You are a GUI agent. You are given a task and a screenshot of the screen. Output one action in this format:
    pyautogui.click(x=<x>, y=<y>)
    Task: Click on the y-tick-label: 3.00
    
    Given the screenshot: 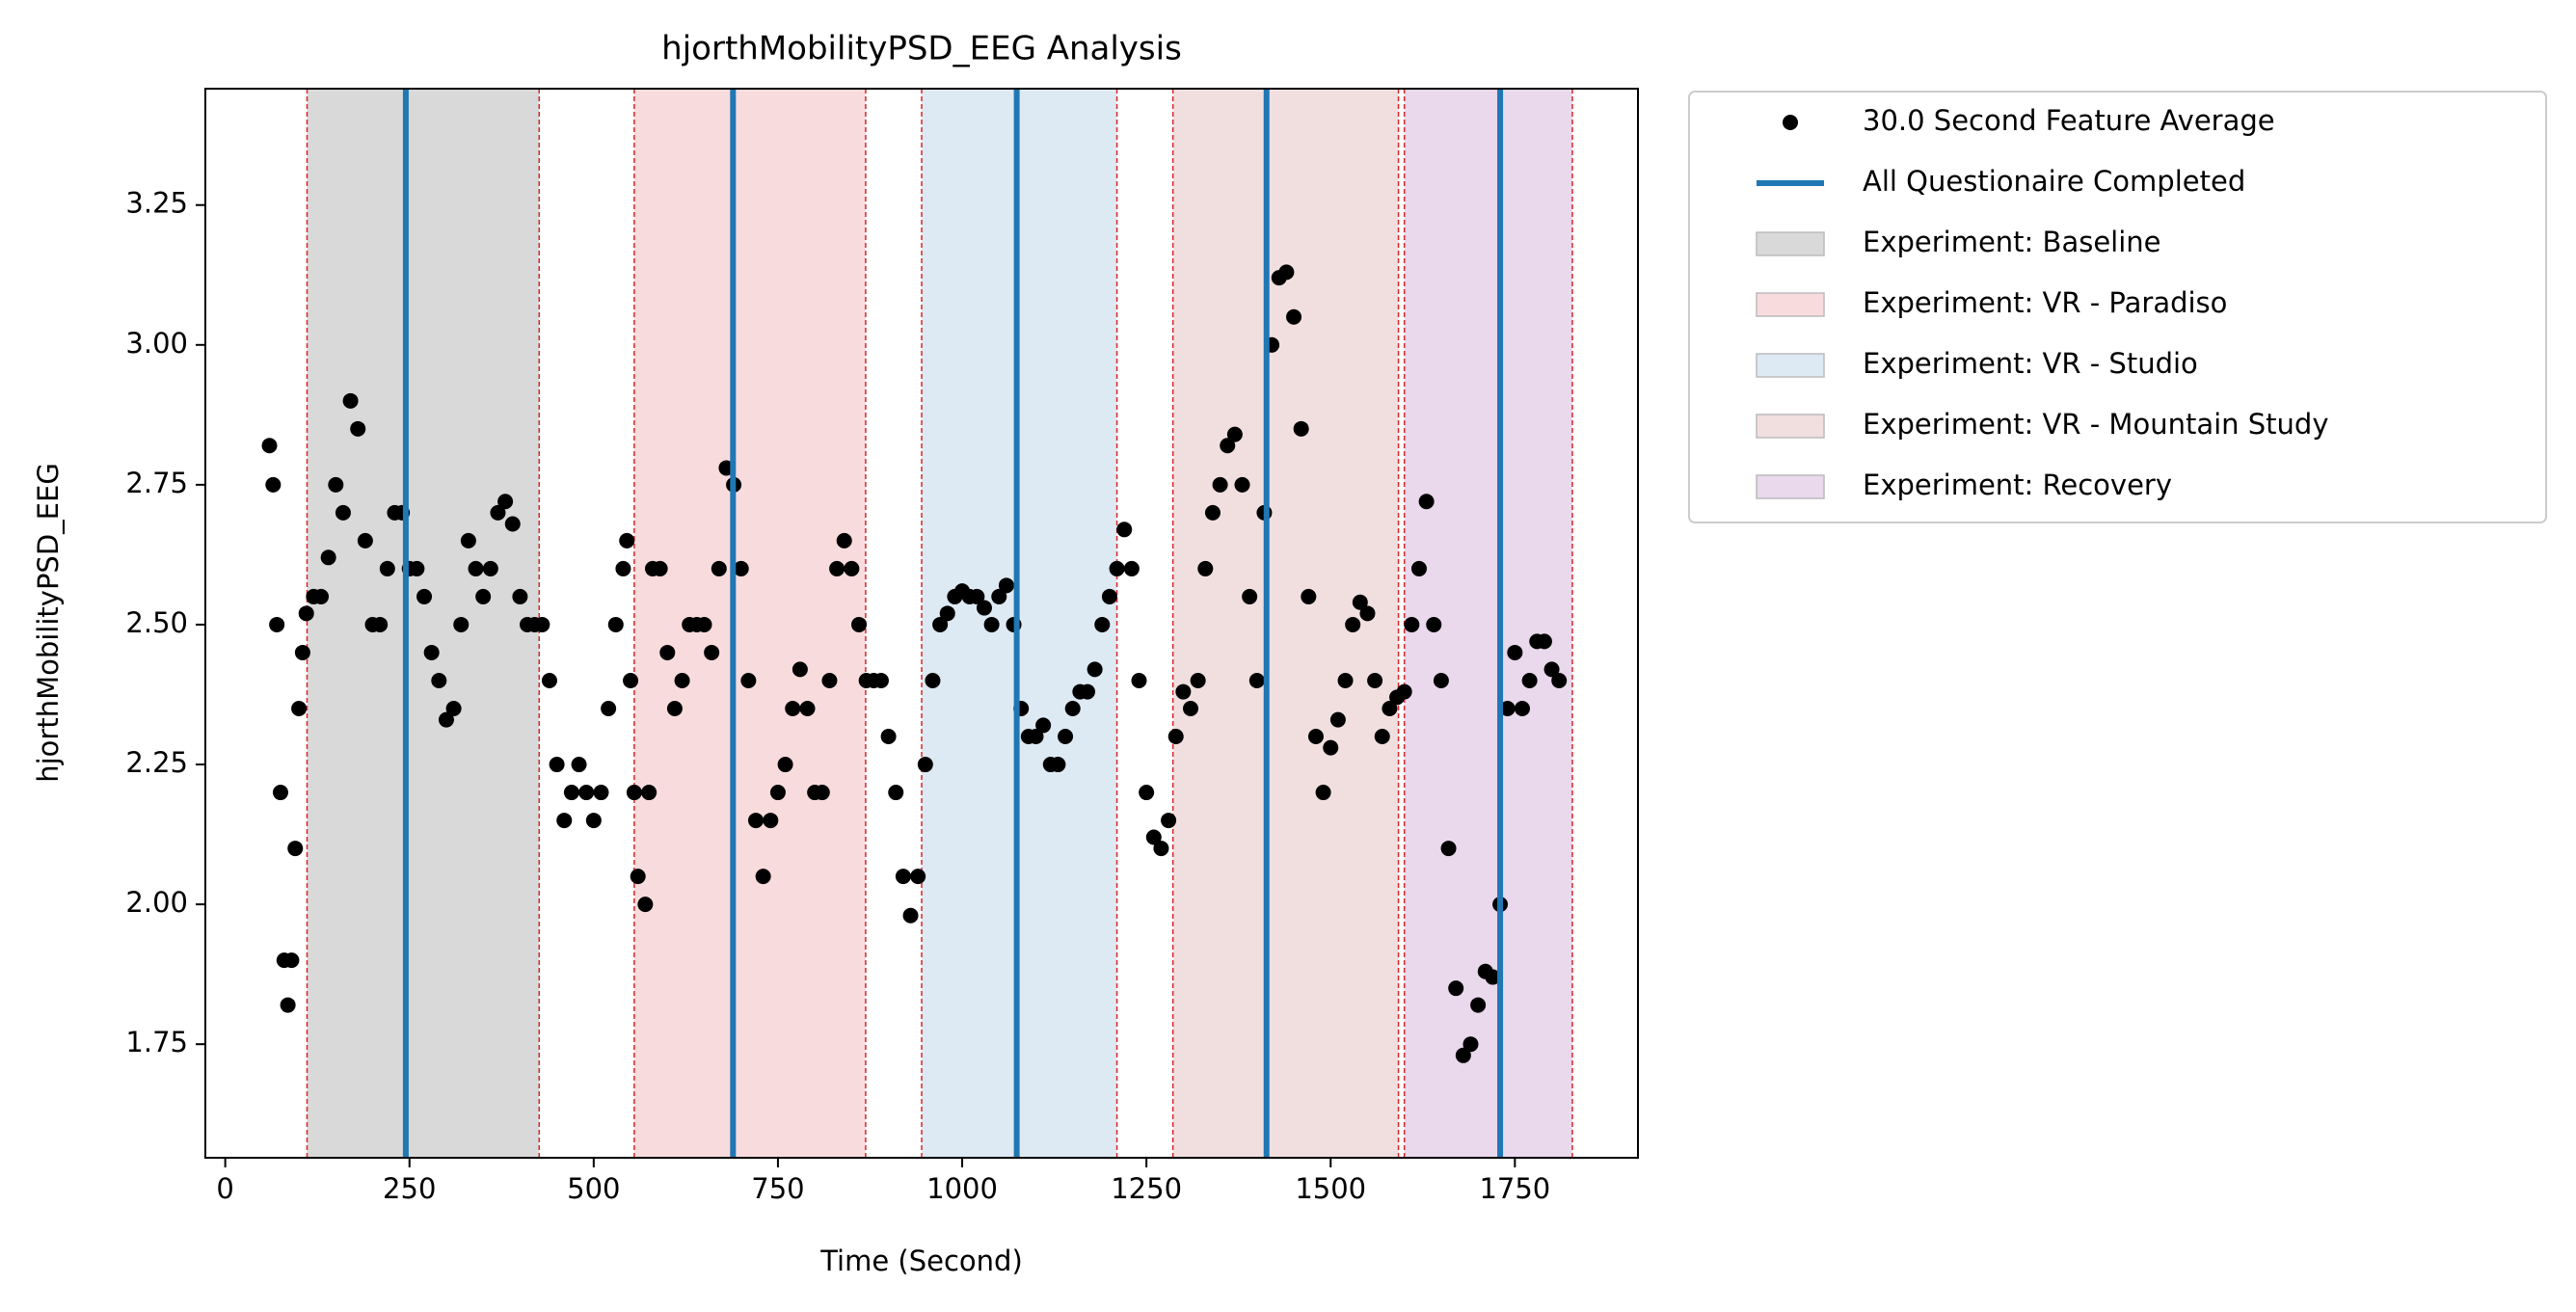 What is the action you would take?
    pyautogui.click(x=156, y=343)
    